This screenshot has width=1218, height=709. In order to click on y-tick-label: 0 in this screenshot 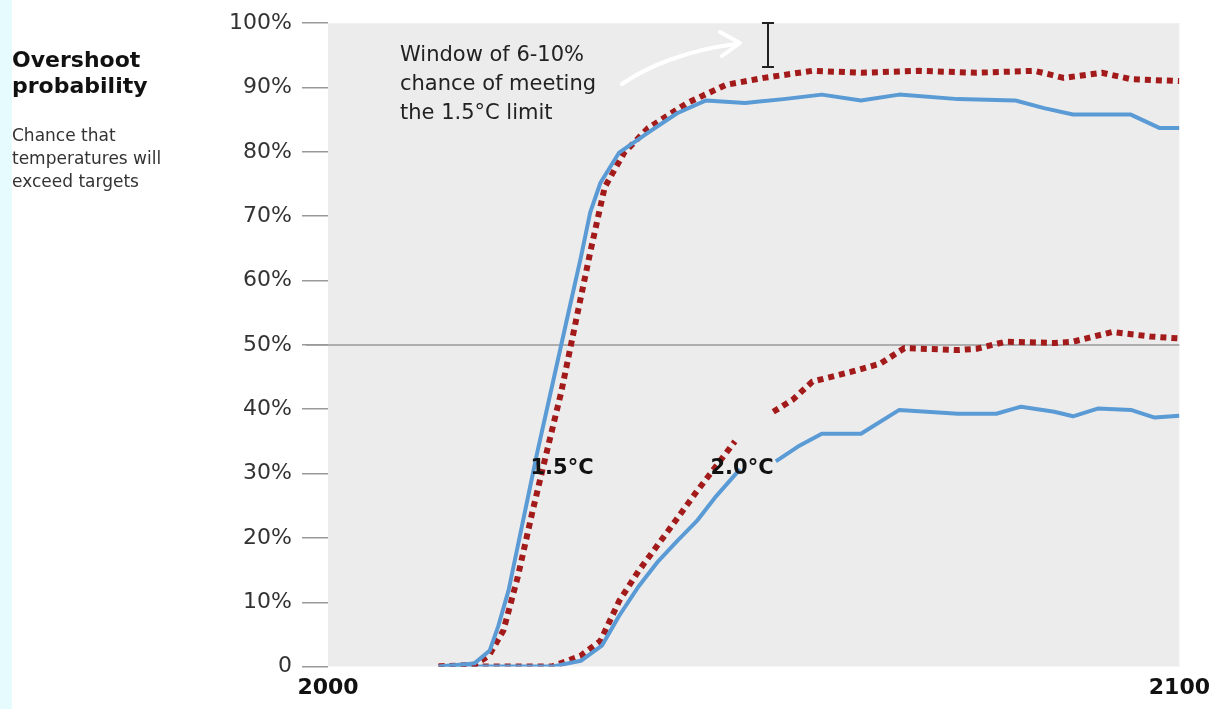, I will do `click(285, 665)`.